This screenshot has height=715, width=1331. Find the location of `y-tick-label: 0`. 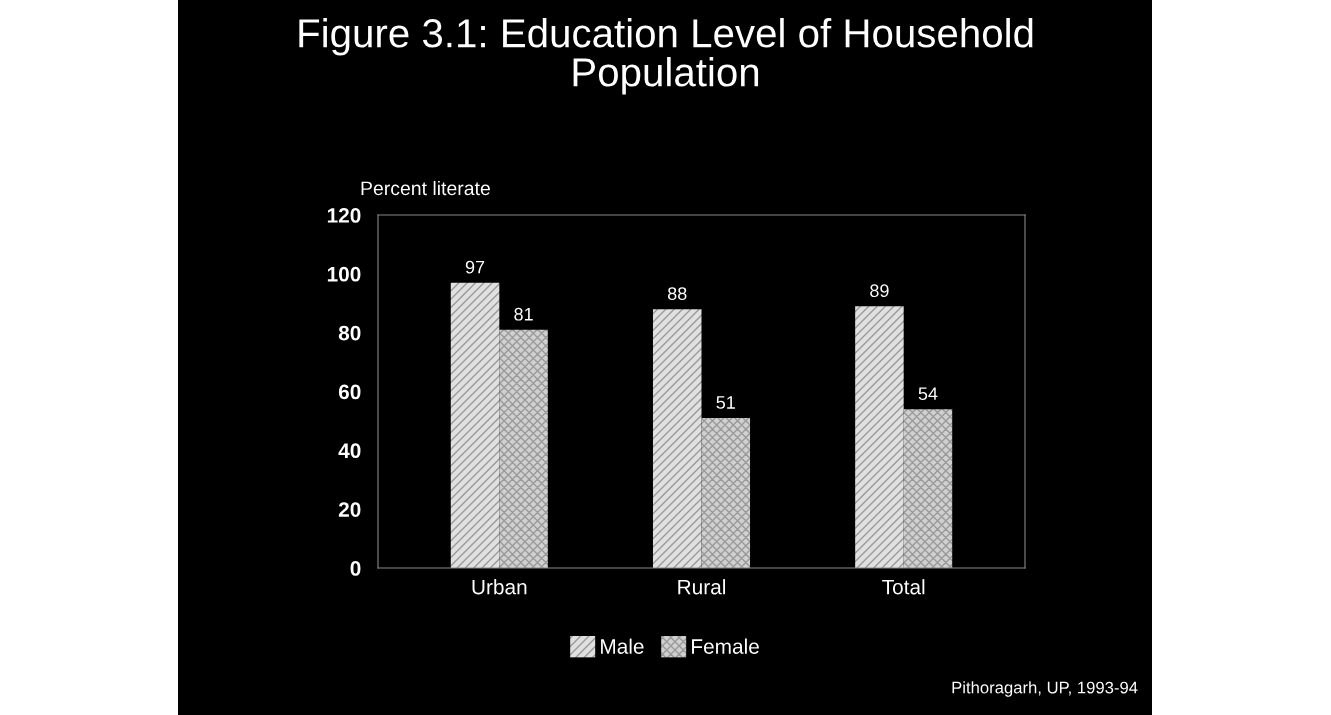

y-tick-label: 0 is located at coordinates (355, 568).